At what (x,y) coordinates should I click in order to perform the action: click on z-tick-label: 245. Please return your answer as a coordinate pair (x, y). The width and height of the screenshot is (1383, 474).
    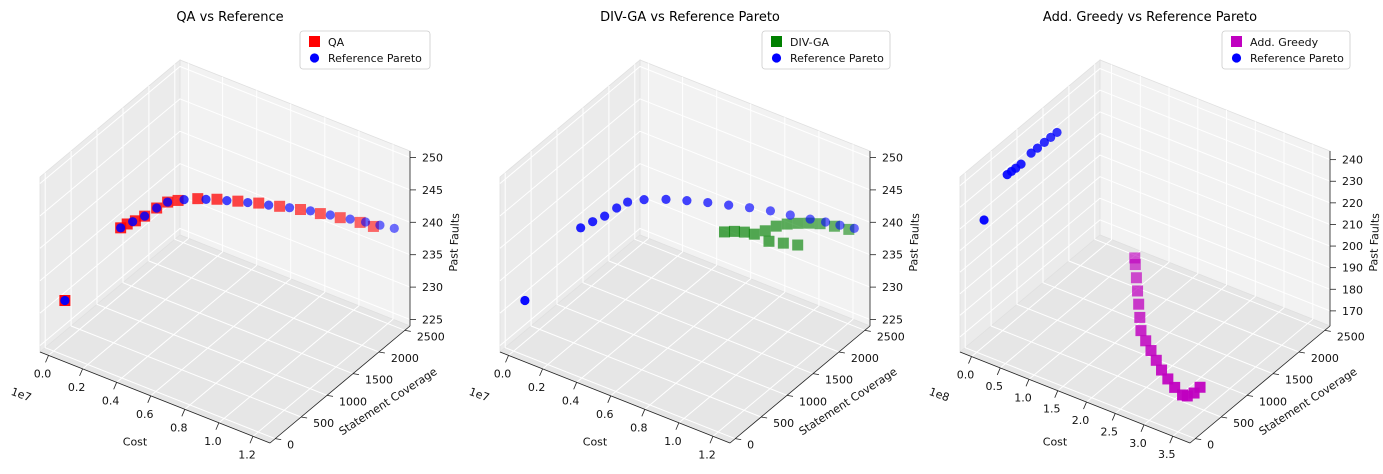
    Looking at the image, I should click on (892, 190).